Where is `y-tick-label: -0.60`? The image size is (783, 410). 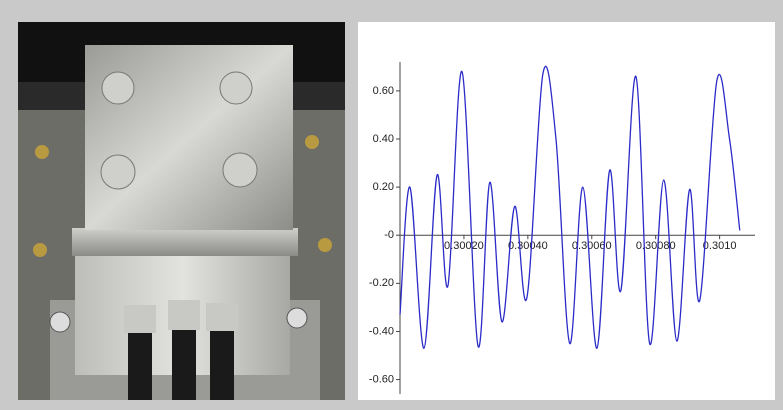
y-tick-label: -0.60 is located at coordinates (381, 379).